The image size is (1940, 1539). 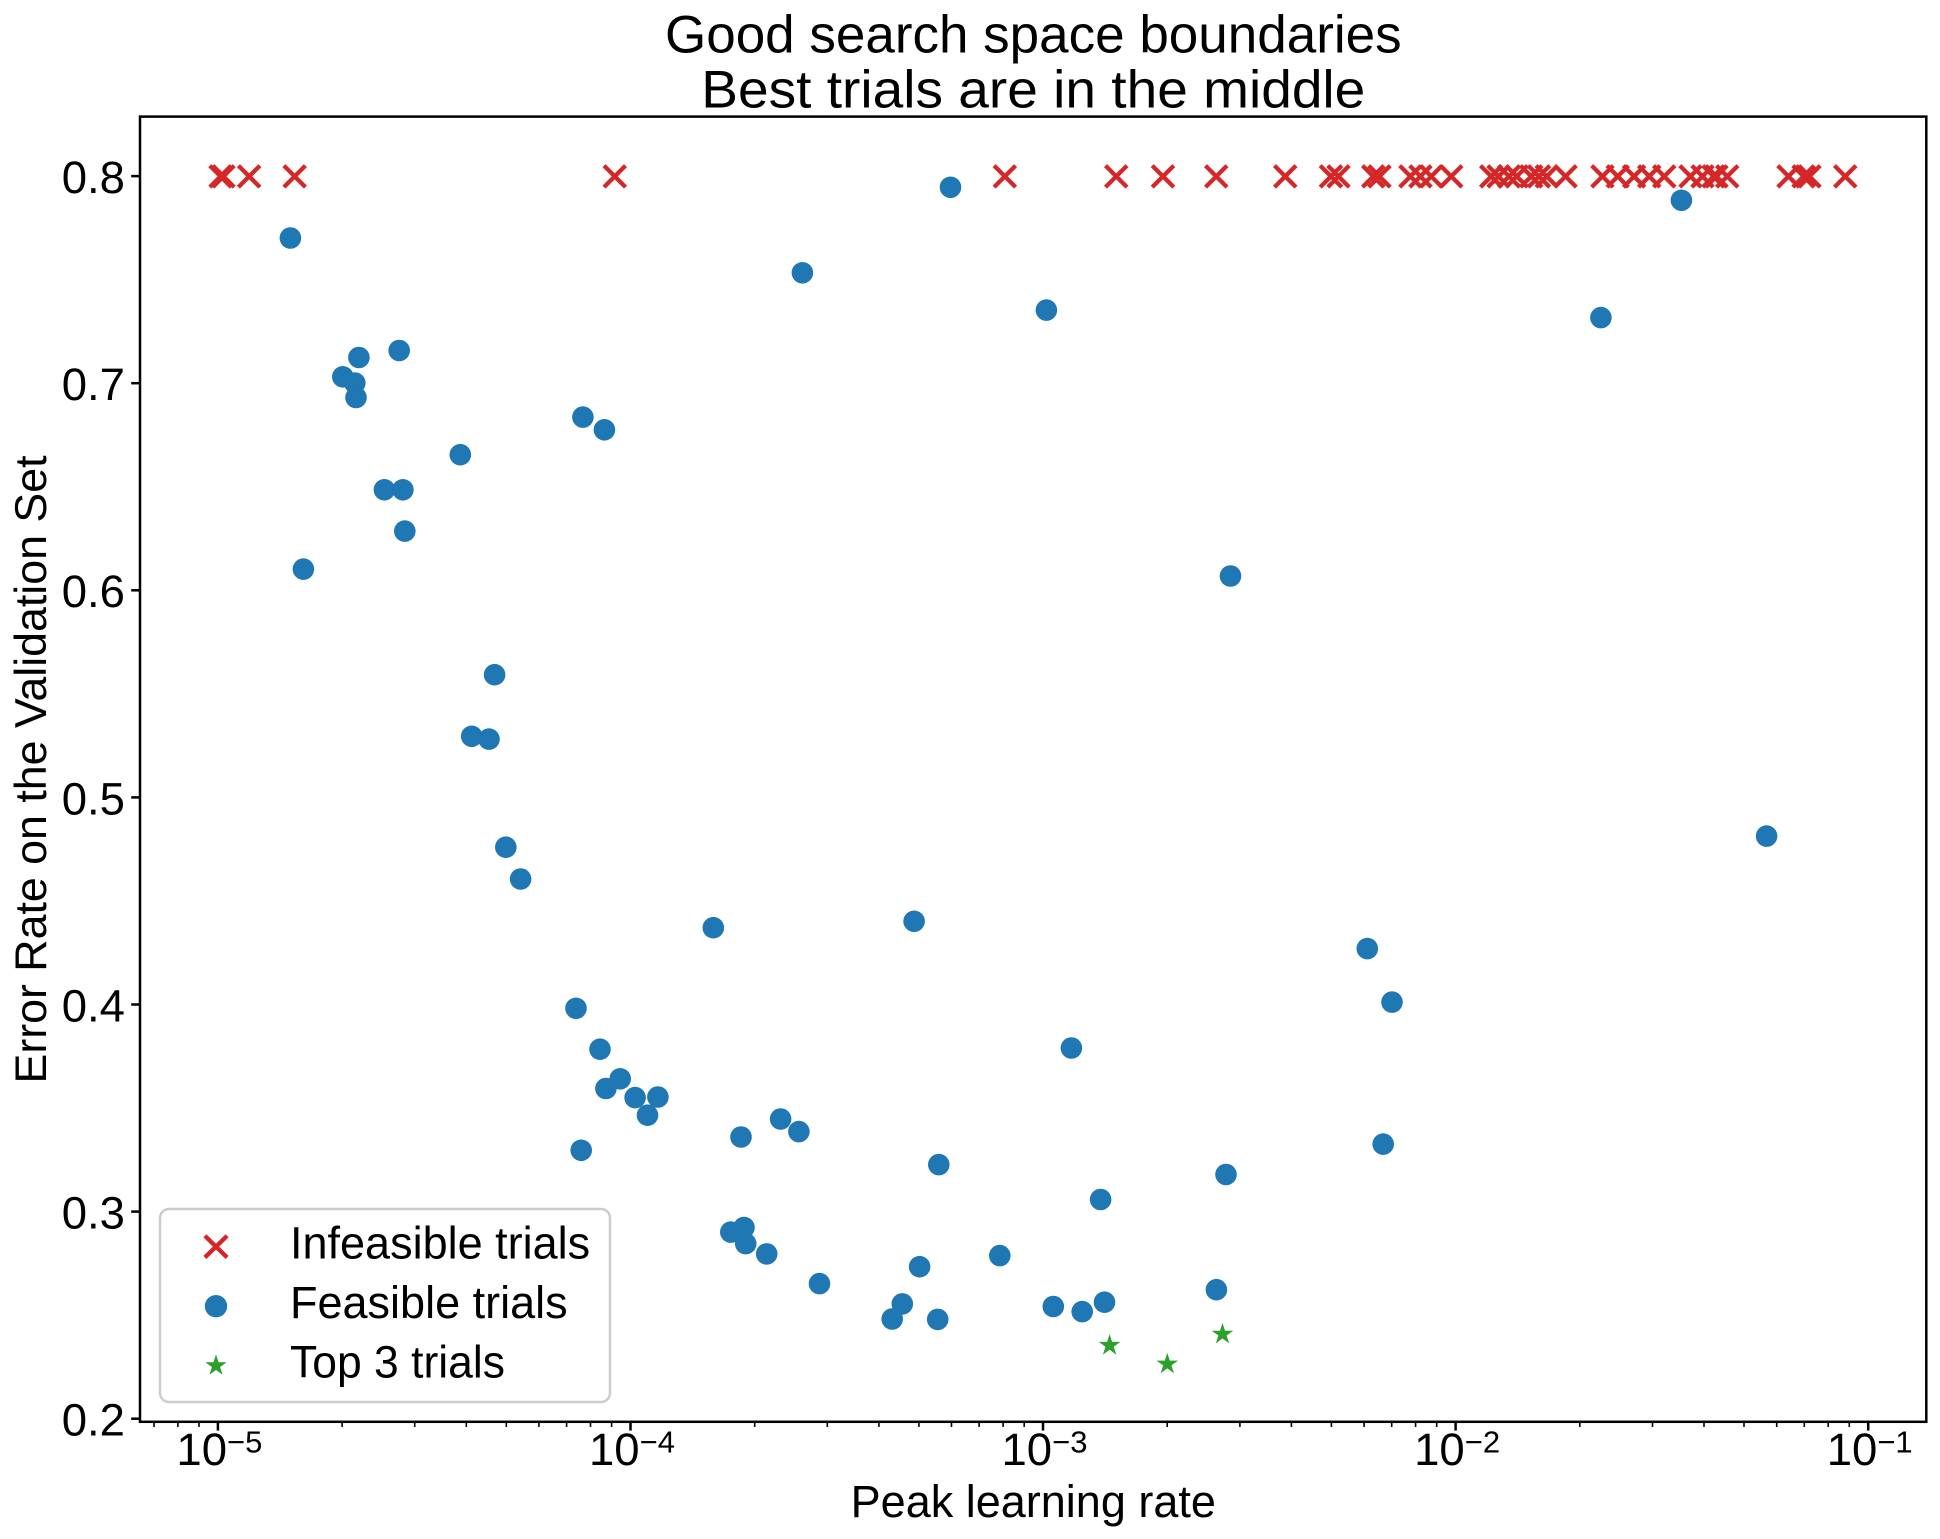 What do you see at coordinates (429, 1302) in the screenshot?
I see `svg-text: Feasible trials` at bounding box center [429, 1302].